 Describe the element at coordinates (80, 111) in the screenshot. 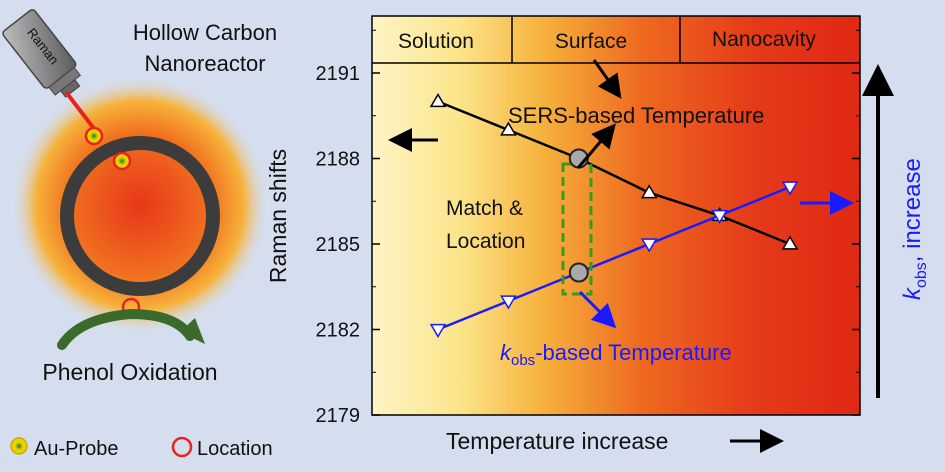

I see `laser-beam` at that location.